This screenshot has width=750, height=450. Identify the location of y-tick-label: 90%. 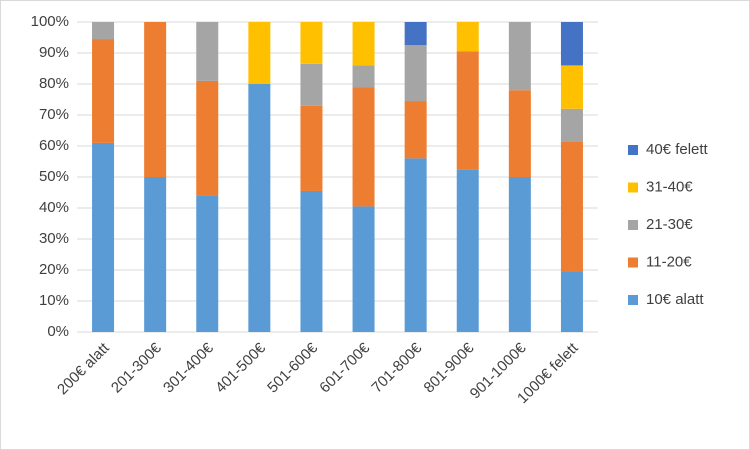
(54, 52).